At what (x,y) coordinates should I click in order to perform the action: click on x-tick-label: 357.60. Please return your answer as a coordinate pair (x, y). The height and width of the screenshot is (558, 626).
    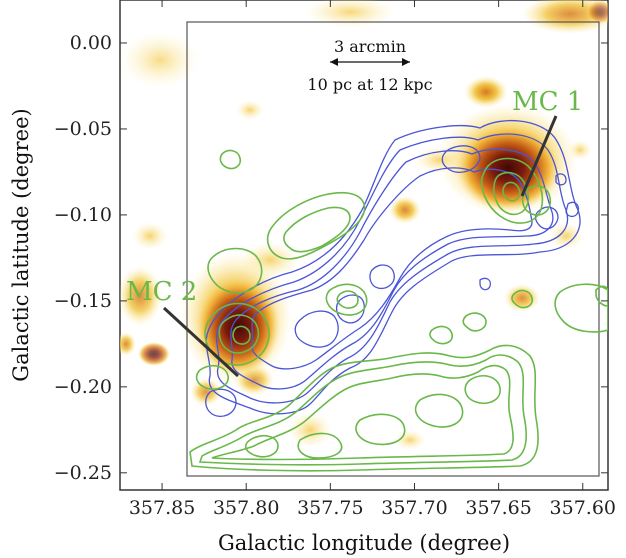
    Looking at the image, I should click on (583, 508).